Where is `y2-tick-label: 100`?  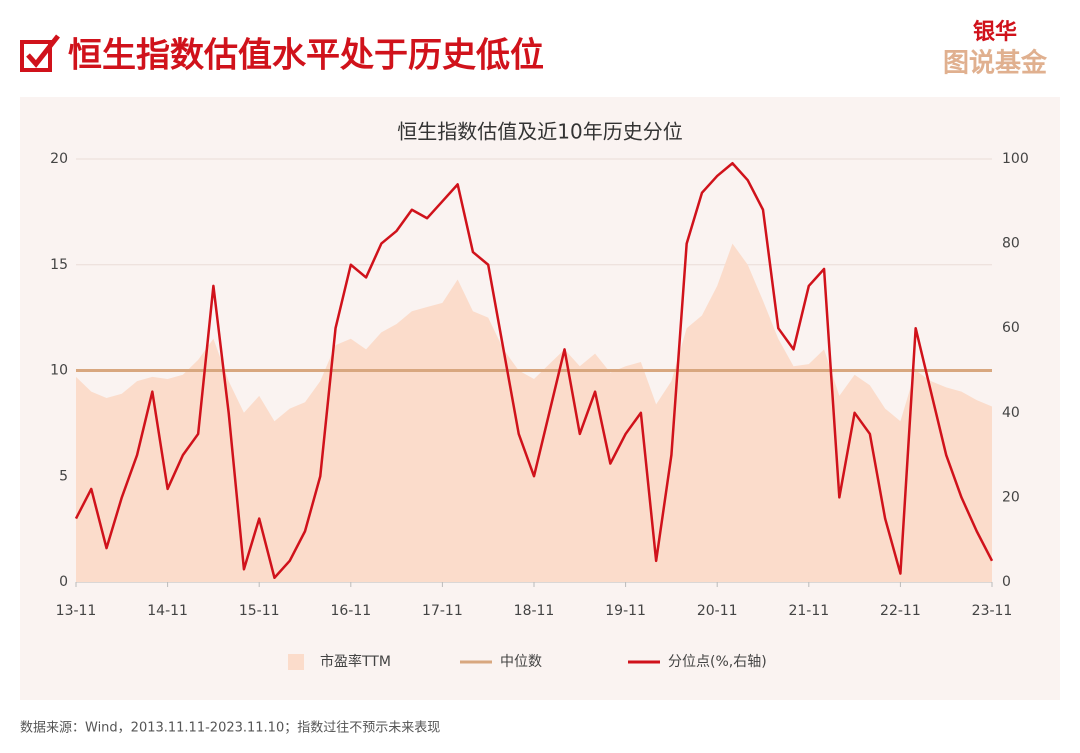
y2-tick-label: 100 is located at coordinates (1015, 159).